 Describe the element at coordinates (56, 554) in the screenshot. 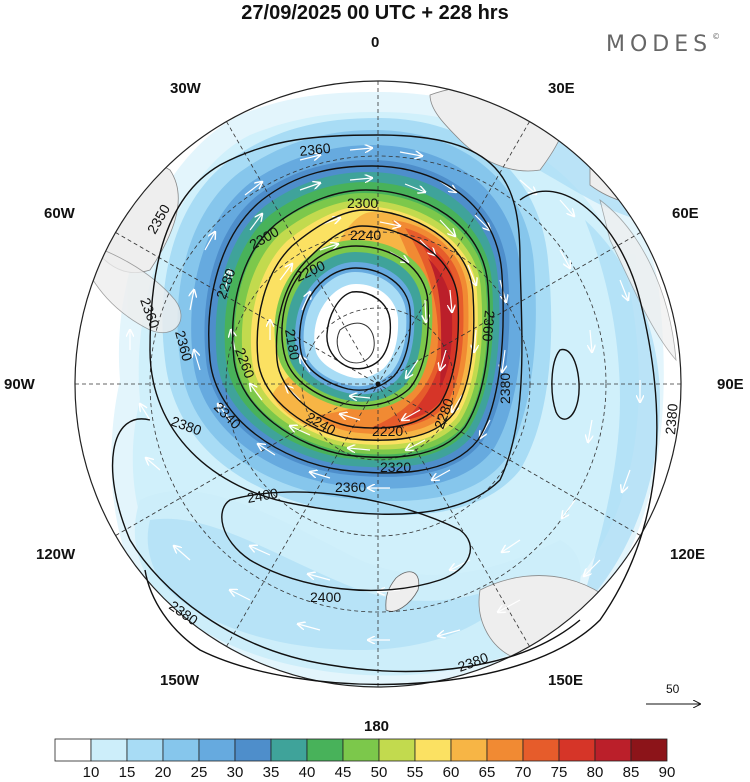

I see `lon-label-120w: 120W` at that location.